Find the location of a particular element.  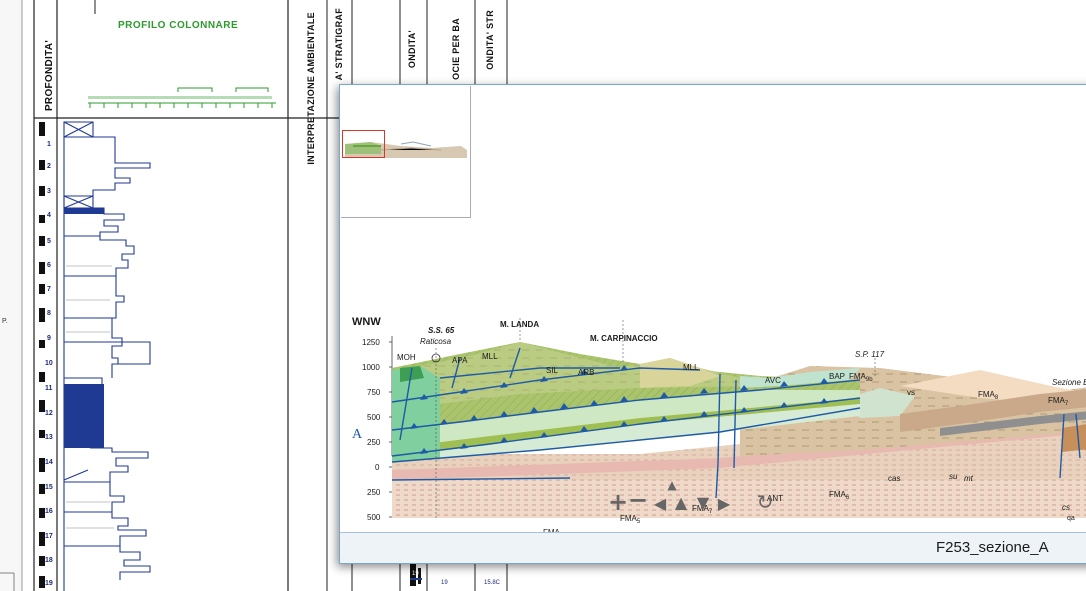

depth-label: 1 is located at coordinates (49, 144).